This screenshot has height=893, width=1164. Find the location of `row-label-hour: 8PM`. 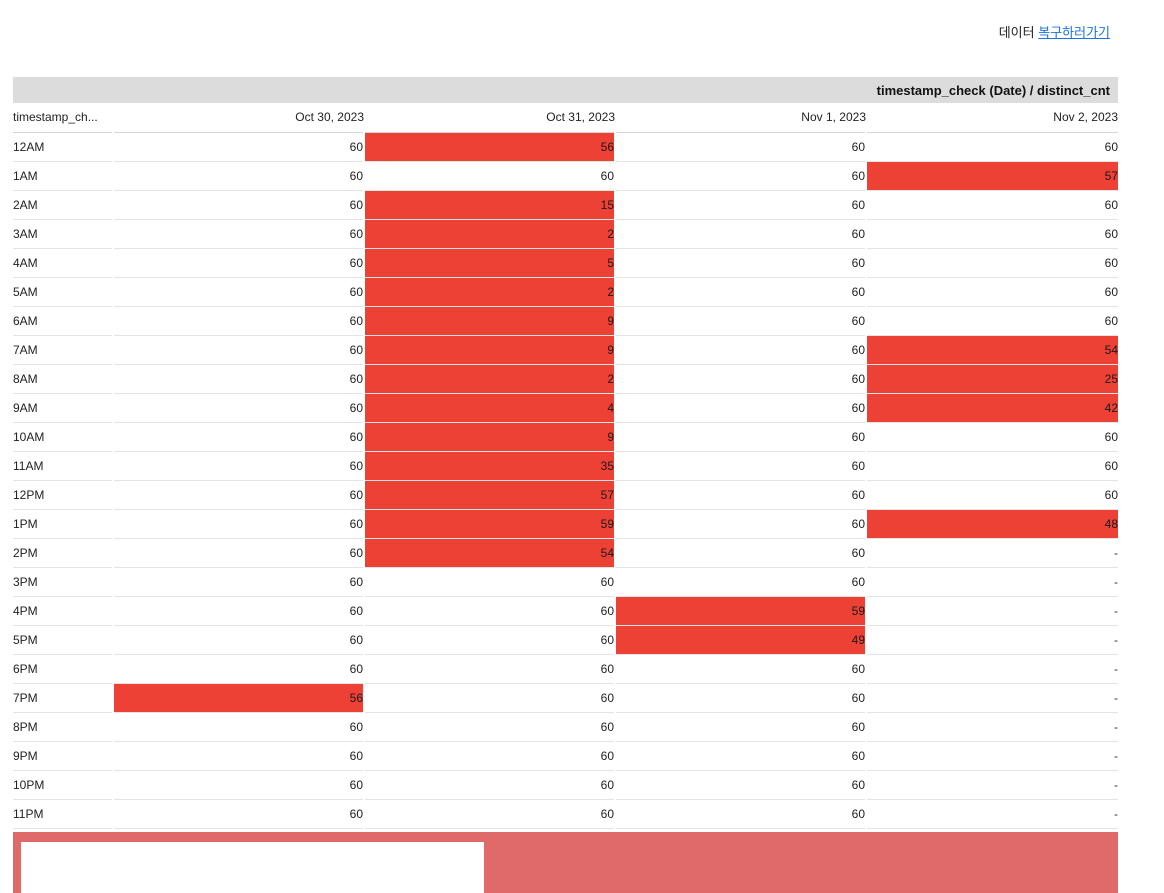

row-label-hour: 8PM is located at coordinates (63, 727).